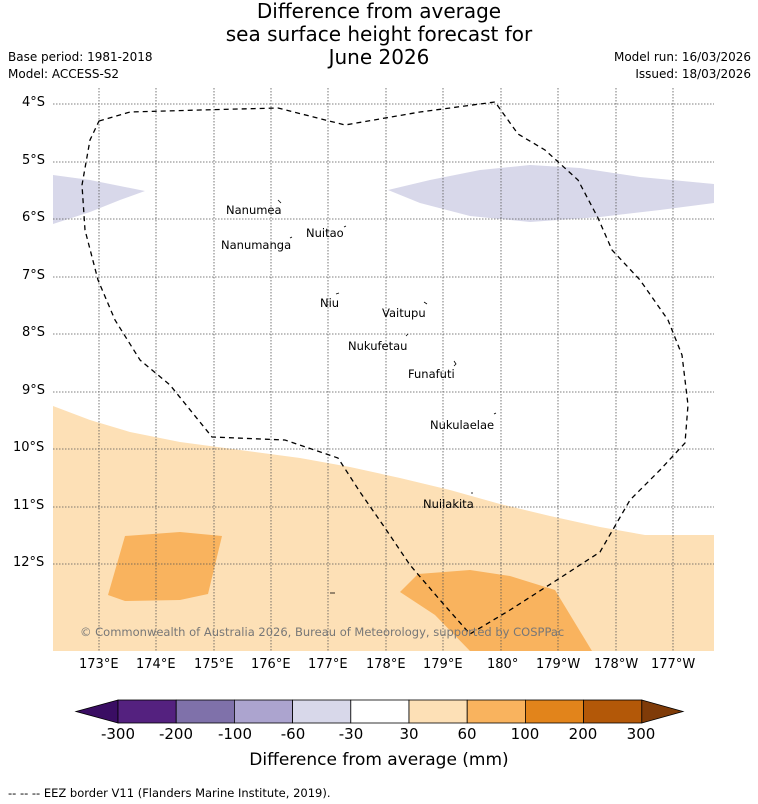  I want to click on island-label-funafuti: Funafuti, so click(431, 374).